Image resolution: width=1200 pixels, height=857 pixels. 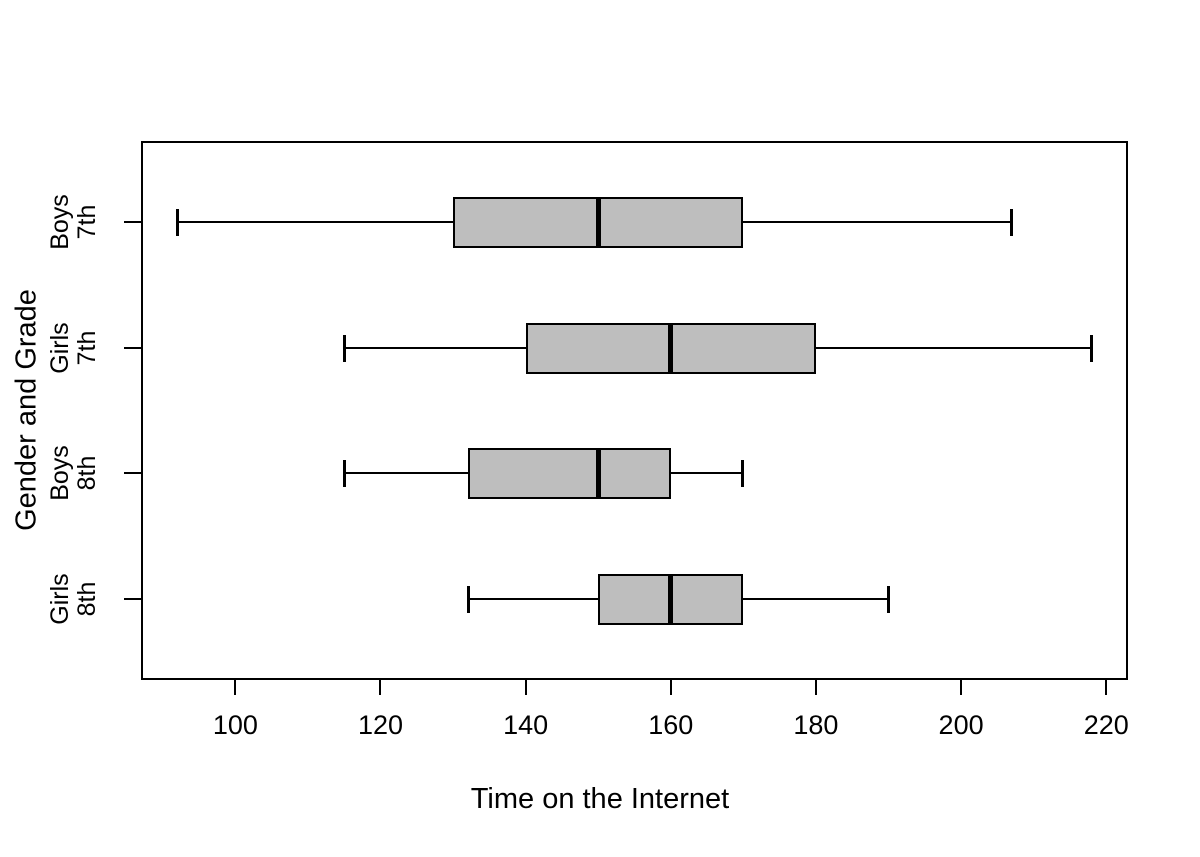 I want to click on x-tick-label: 100, so click(x=235, y=725).